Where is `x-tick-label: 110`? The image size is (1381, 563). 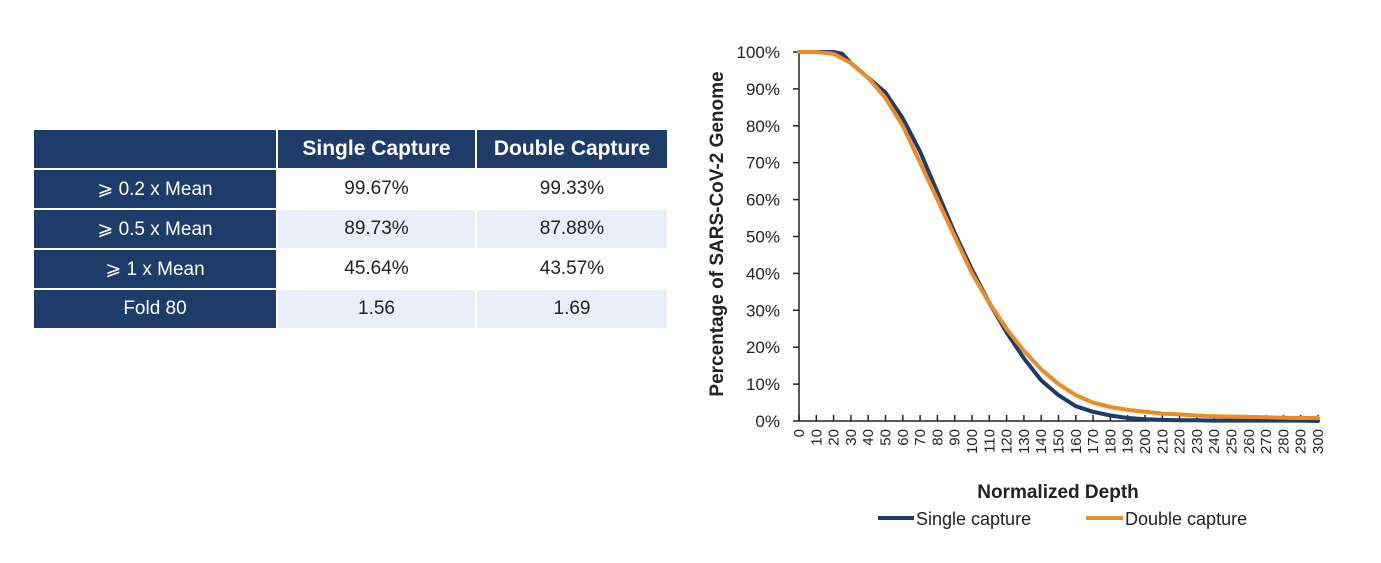
x-tick-label: 110 is located at coordinates (989, 441).